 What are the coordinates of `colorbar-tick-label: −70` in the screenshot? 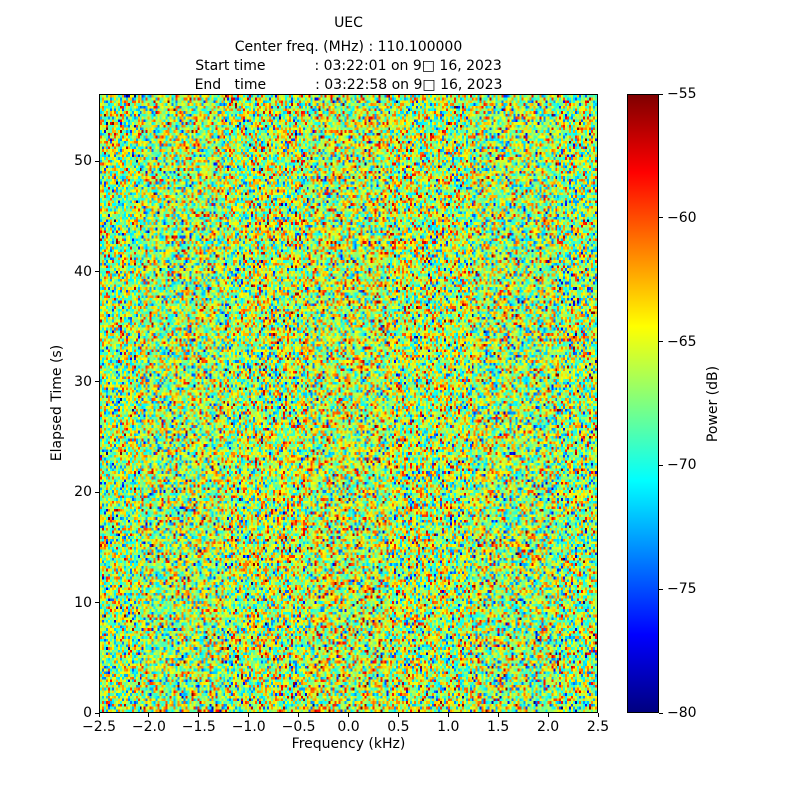 It's located at (682, 465).